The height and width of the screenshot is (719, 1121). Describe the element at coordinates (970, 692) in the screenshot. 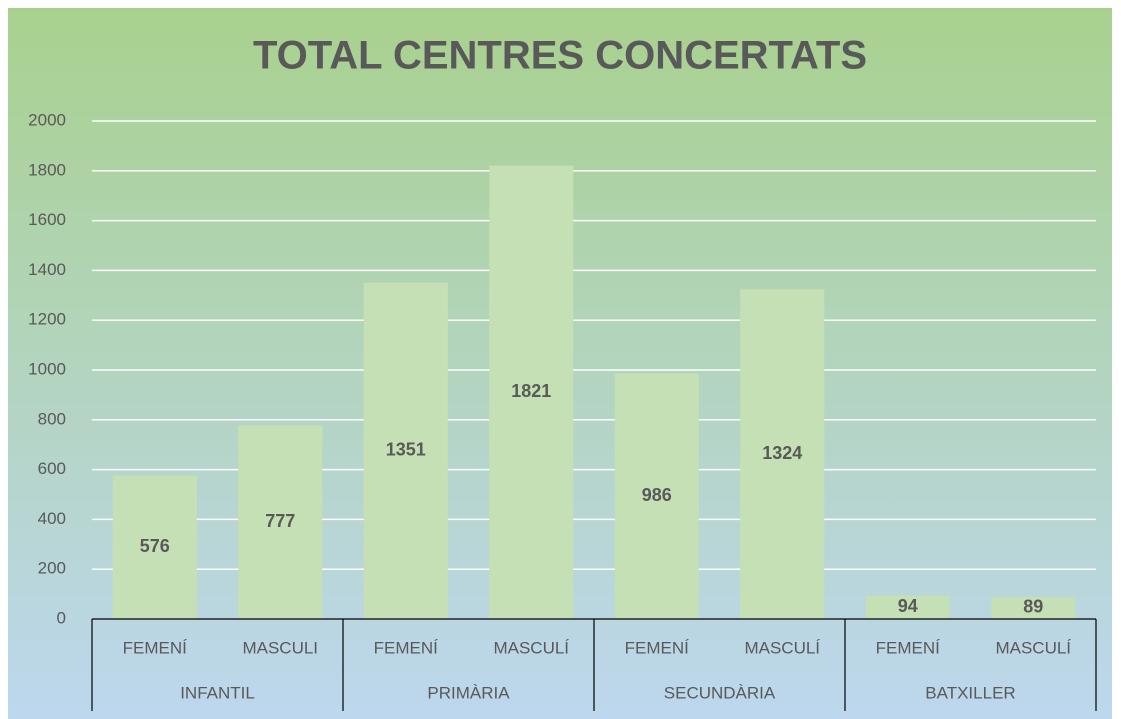

I see `group-label: BATXILLER` at that location.